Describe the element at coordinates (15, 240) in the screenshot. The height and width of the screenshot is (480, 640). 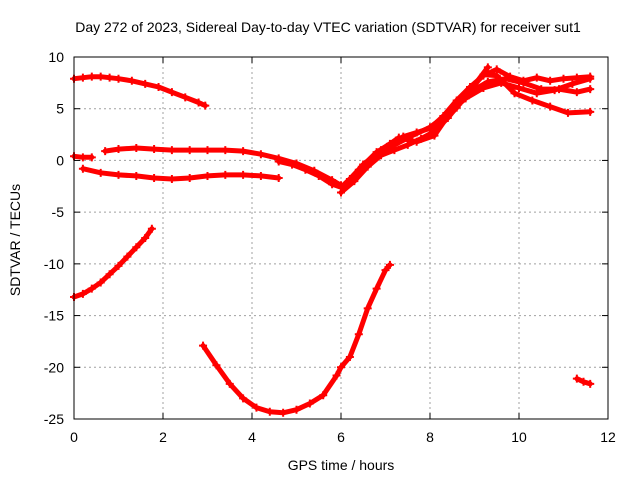
I see `y-axis-label: SDTVAR / TECUs` at that location.